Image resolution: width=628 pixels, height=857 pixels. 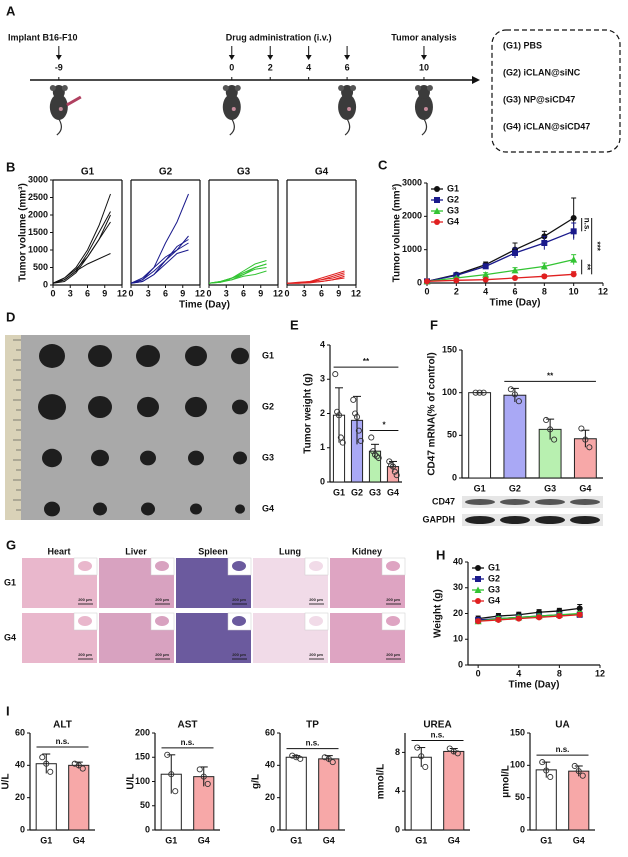 I want to click on x-tick-label: 4, so click(x=485, y=291).